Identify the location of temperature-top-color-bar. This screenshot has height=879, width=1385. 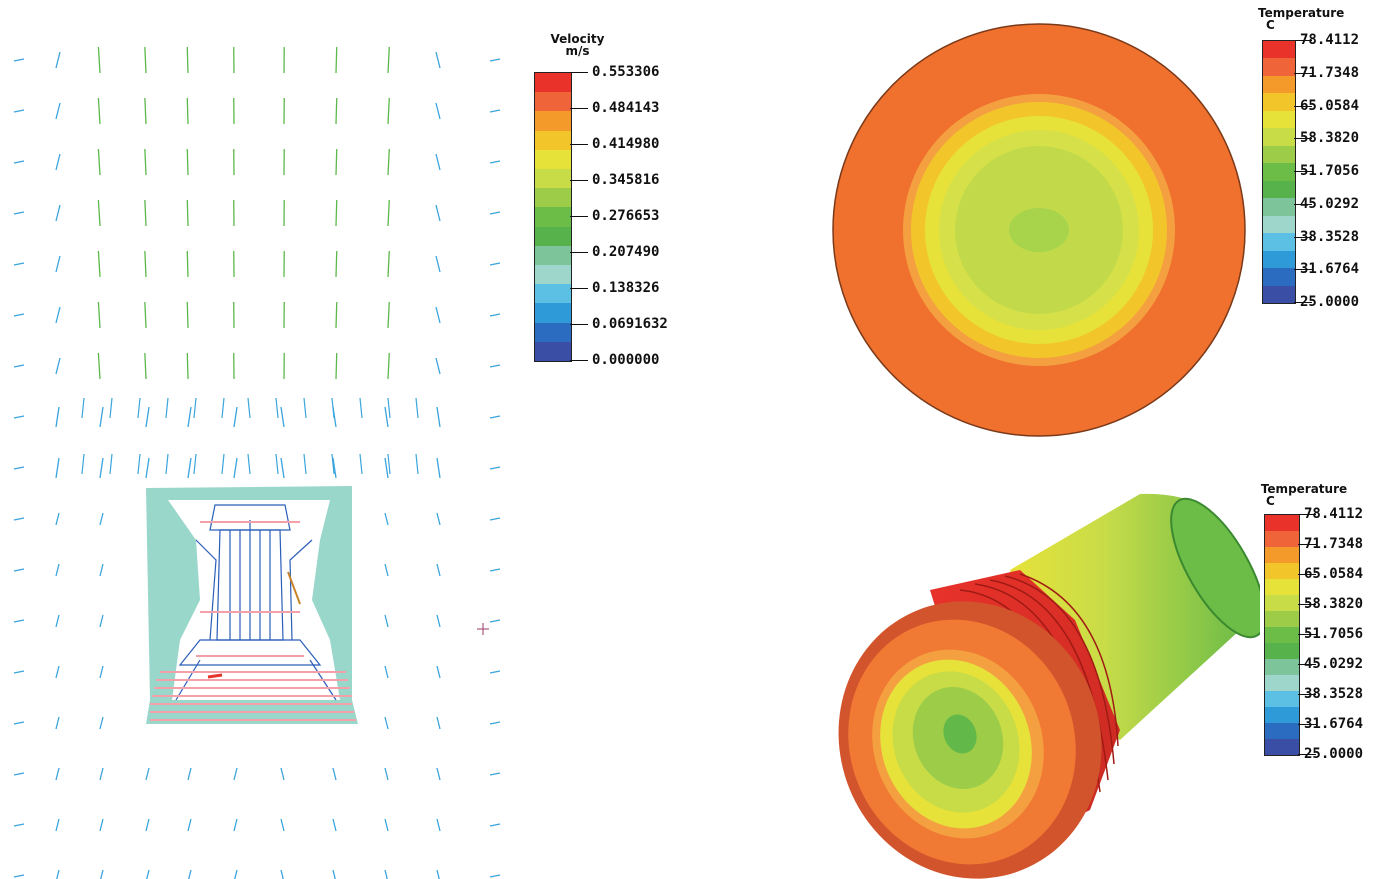
(1279, 172).